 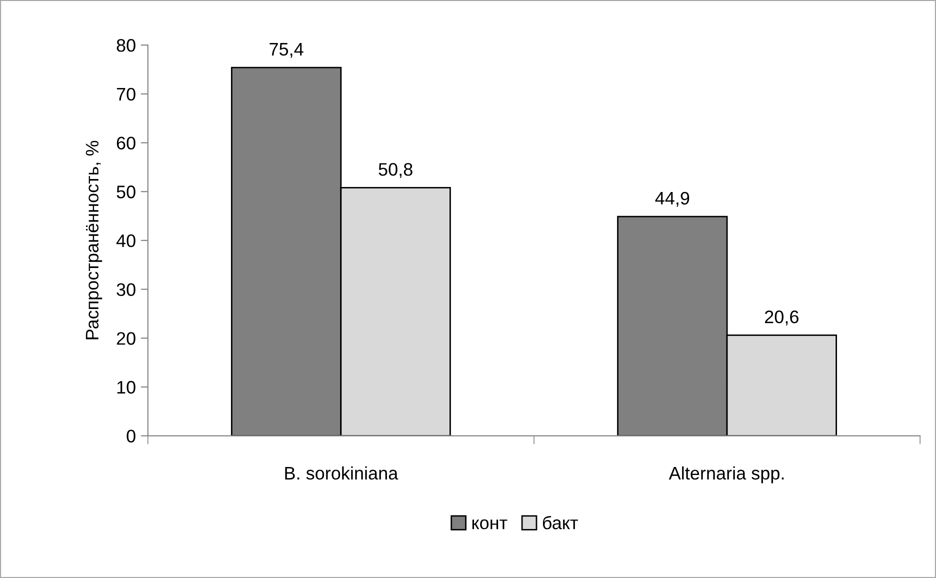 What do you see at coordinates (126, 45) in the screenshot?
I see `y-tick-label: 80` at bounding box center [126, 45].